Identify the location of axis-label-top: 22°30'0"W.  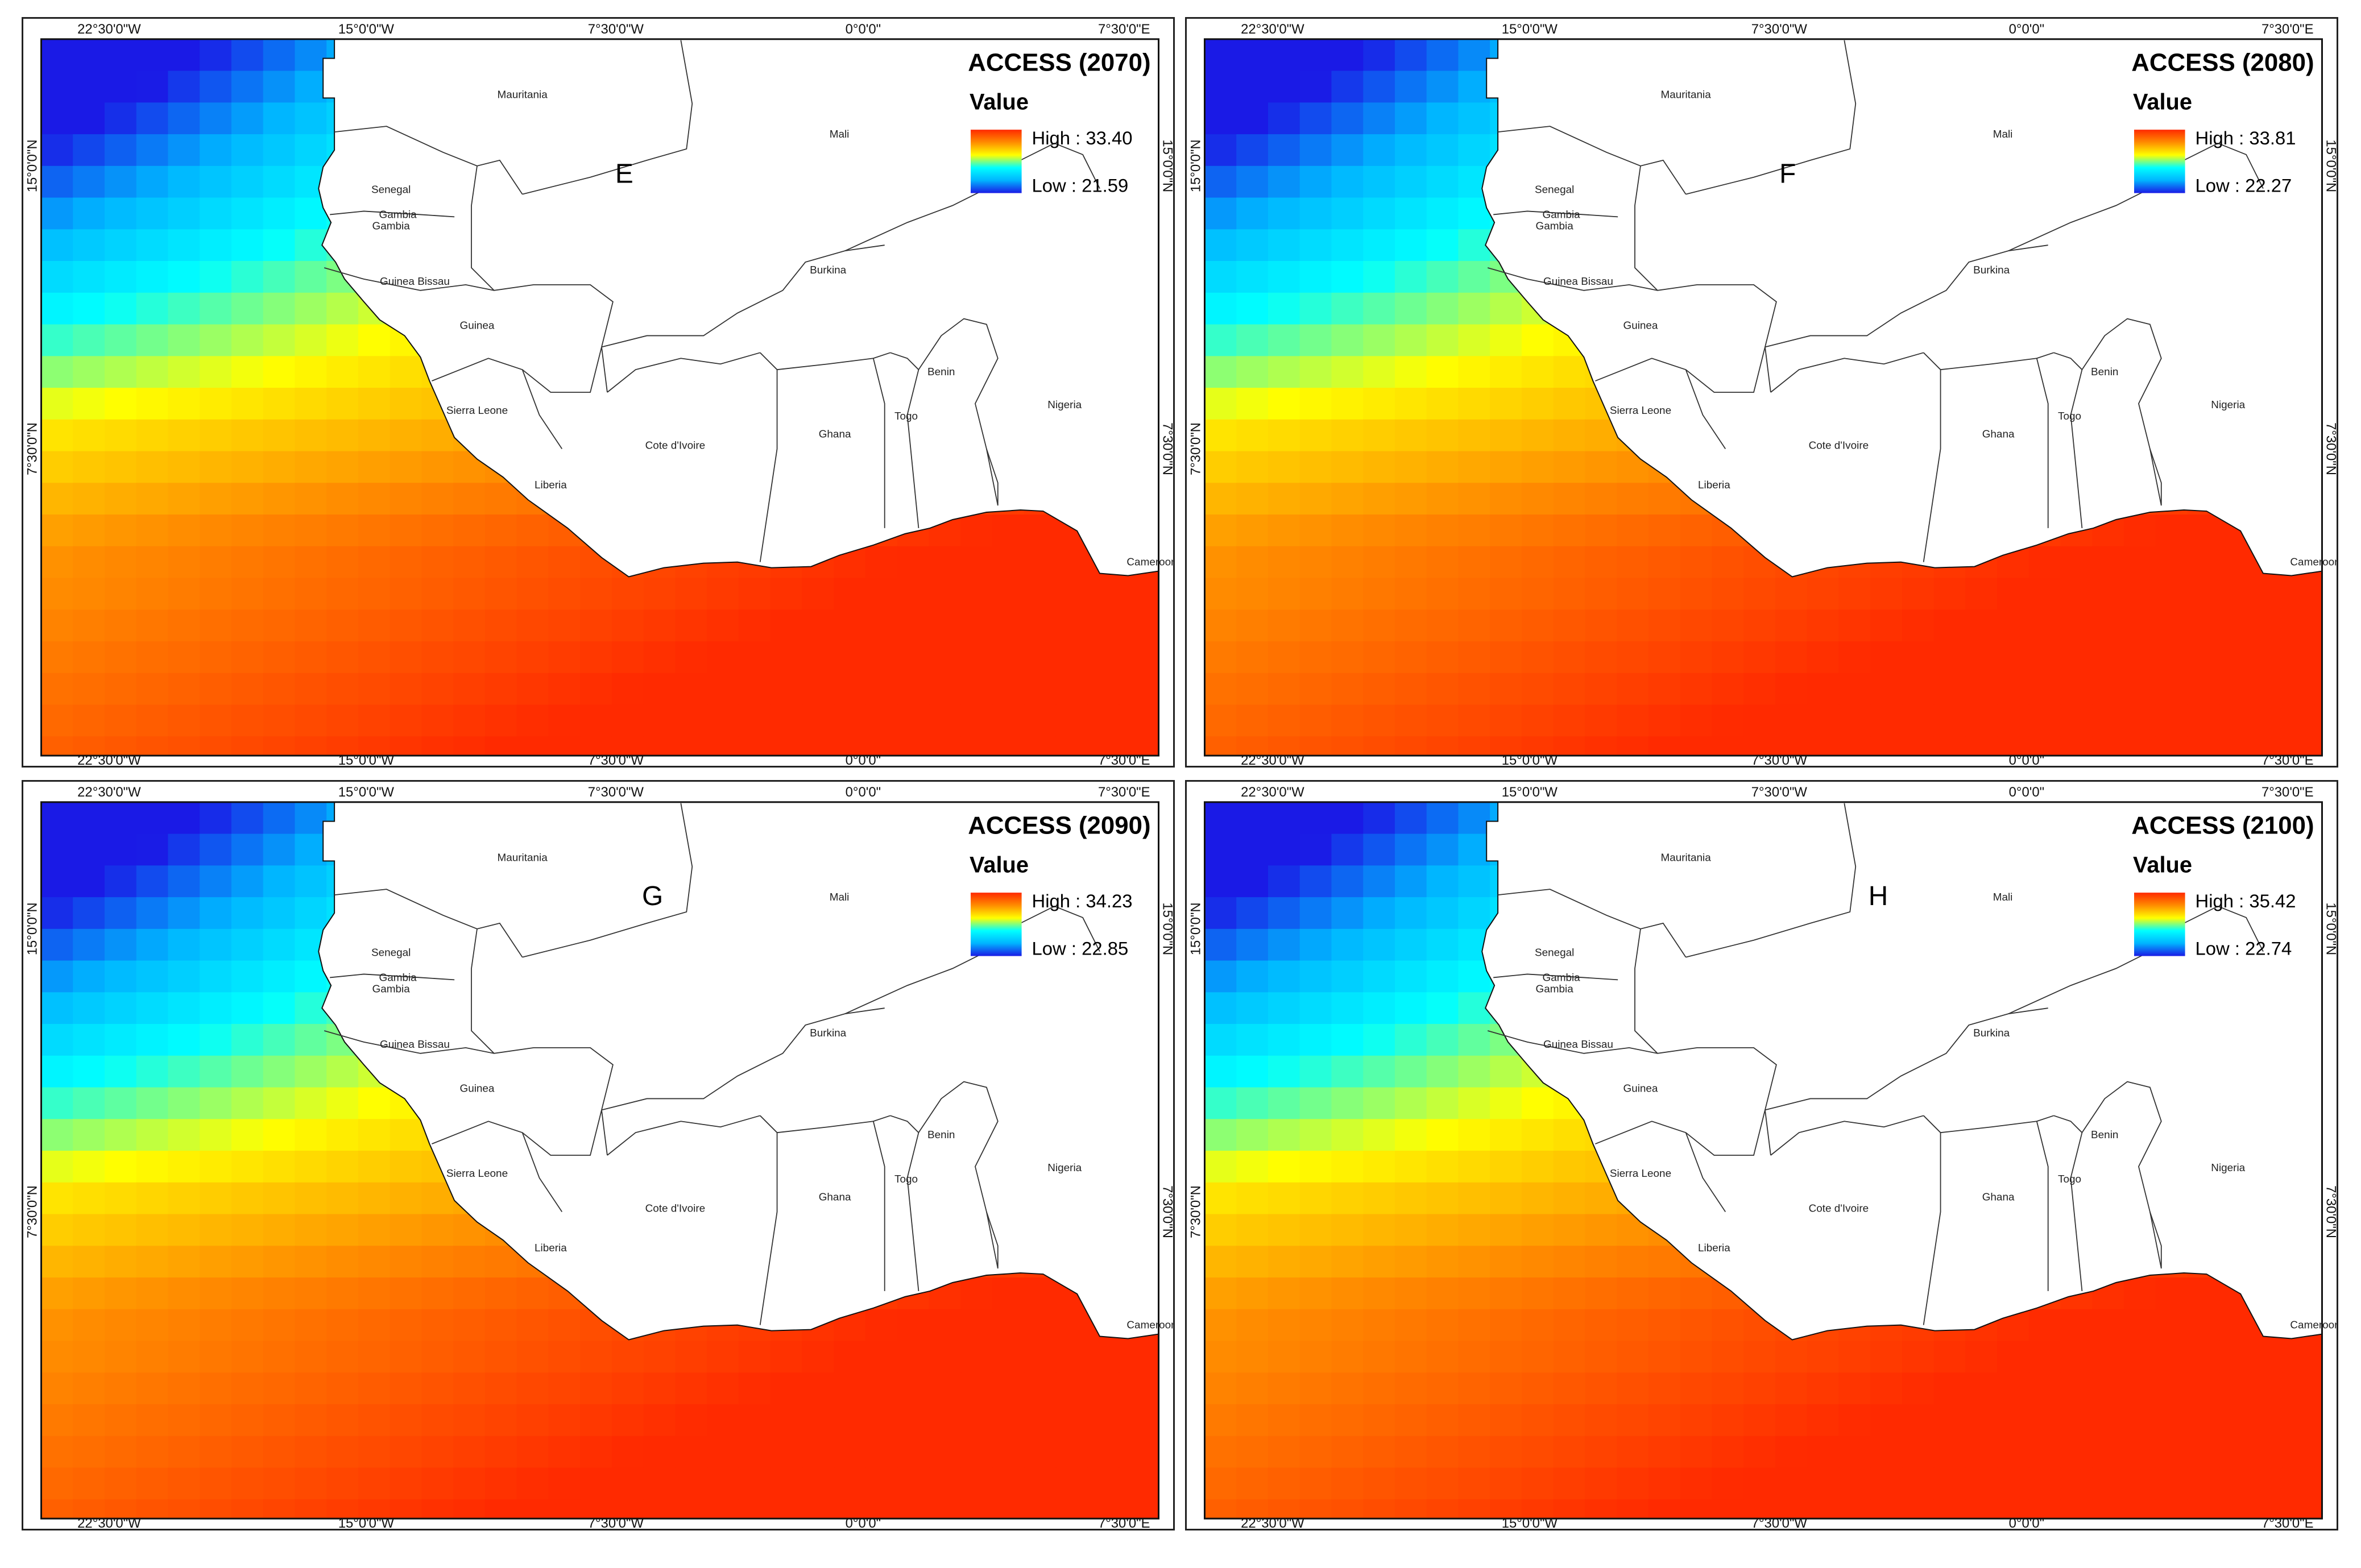
(1272, 793).